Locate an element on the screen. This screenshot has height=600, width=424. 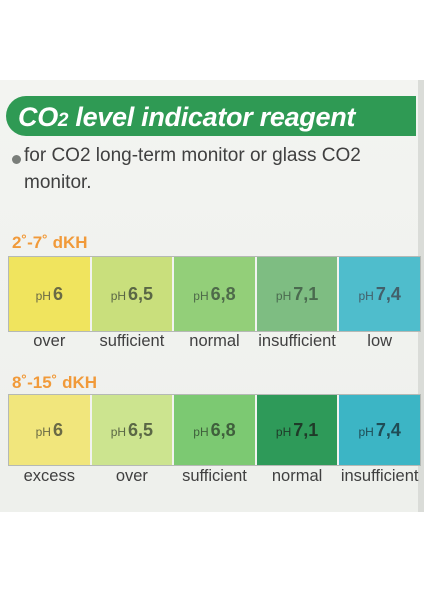
card-edge is located at coordinates (421, 296).